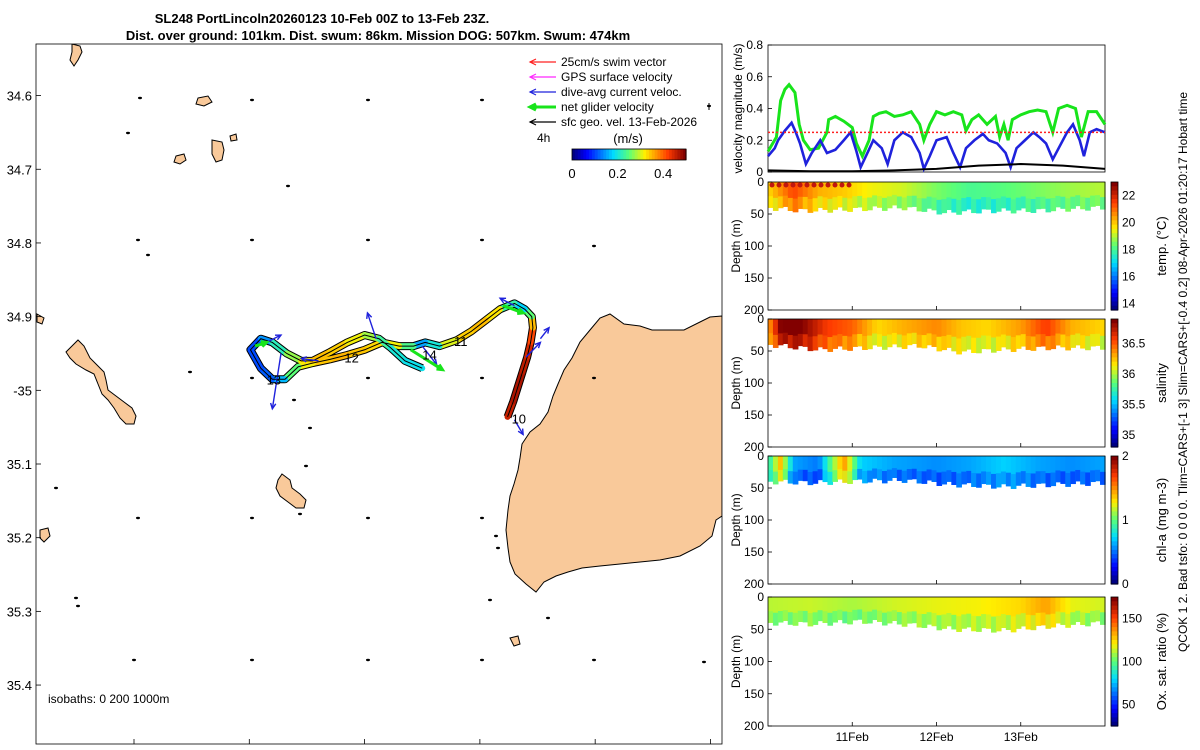  Describe the element at coordinates (1129, 276) in the screenshot. I see `panel-colorbar-tick-label: 16` at that location.